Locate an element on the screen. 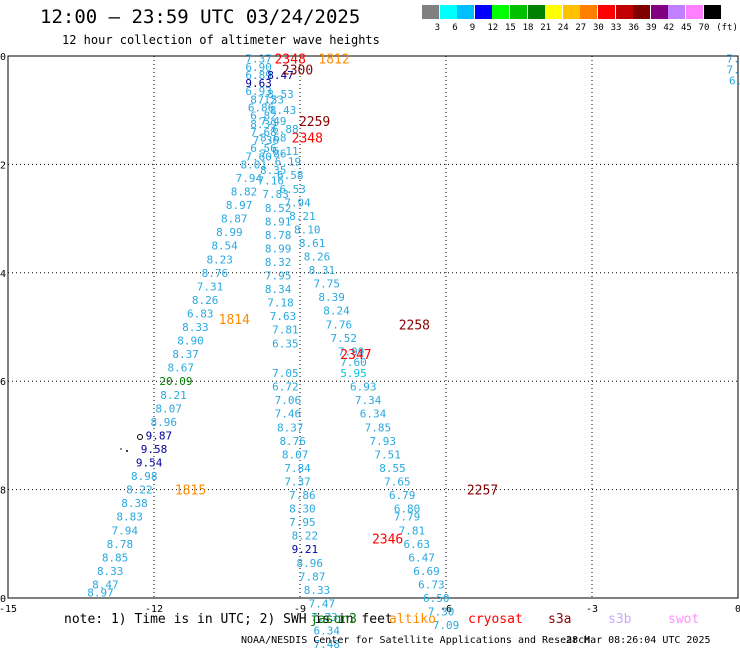  wave-height-label: 7.16 is located at coordinates (271, 181).